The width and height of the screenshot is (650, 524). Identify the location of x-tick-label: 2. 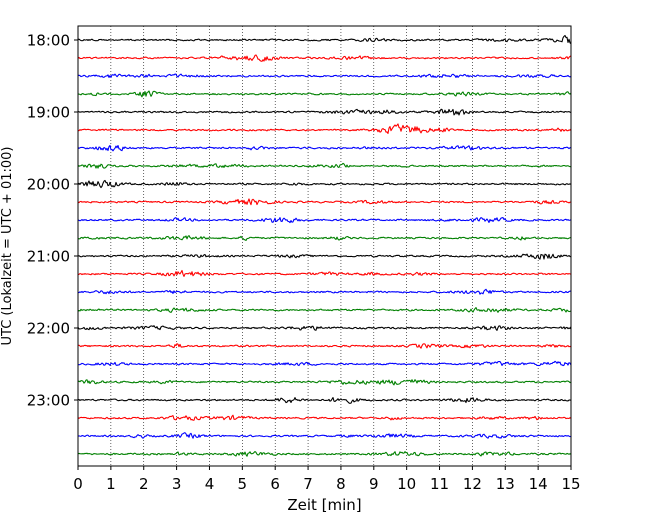
(144, 484).